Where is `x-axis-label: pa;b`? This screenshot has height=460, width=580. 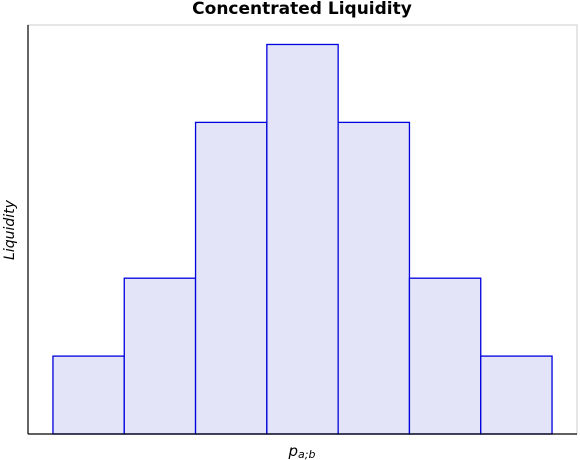
x-axis-label: pa;b is located at coordinates (302, 451).